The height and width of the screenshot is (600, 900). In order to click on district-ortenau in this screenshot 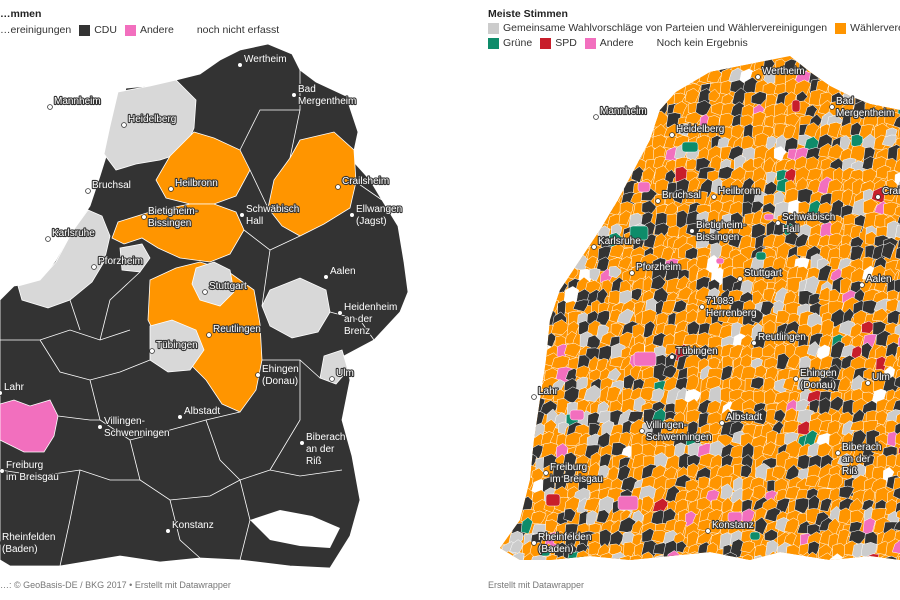, I will do `click(29, 426)`.